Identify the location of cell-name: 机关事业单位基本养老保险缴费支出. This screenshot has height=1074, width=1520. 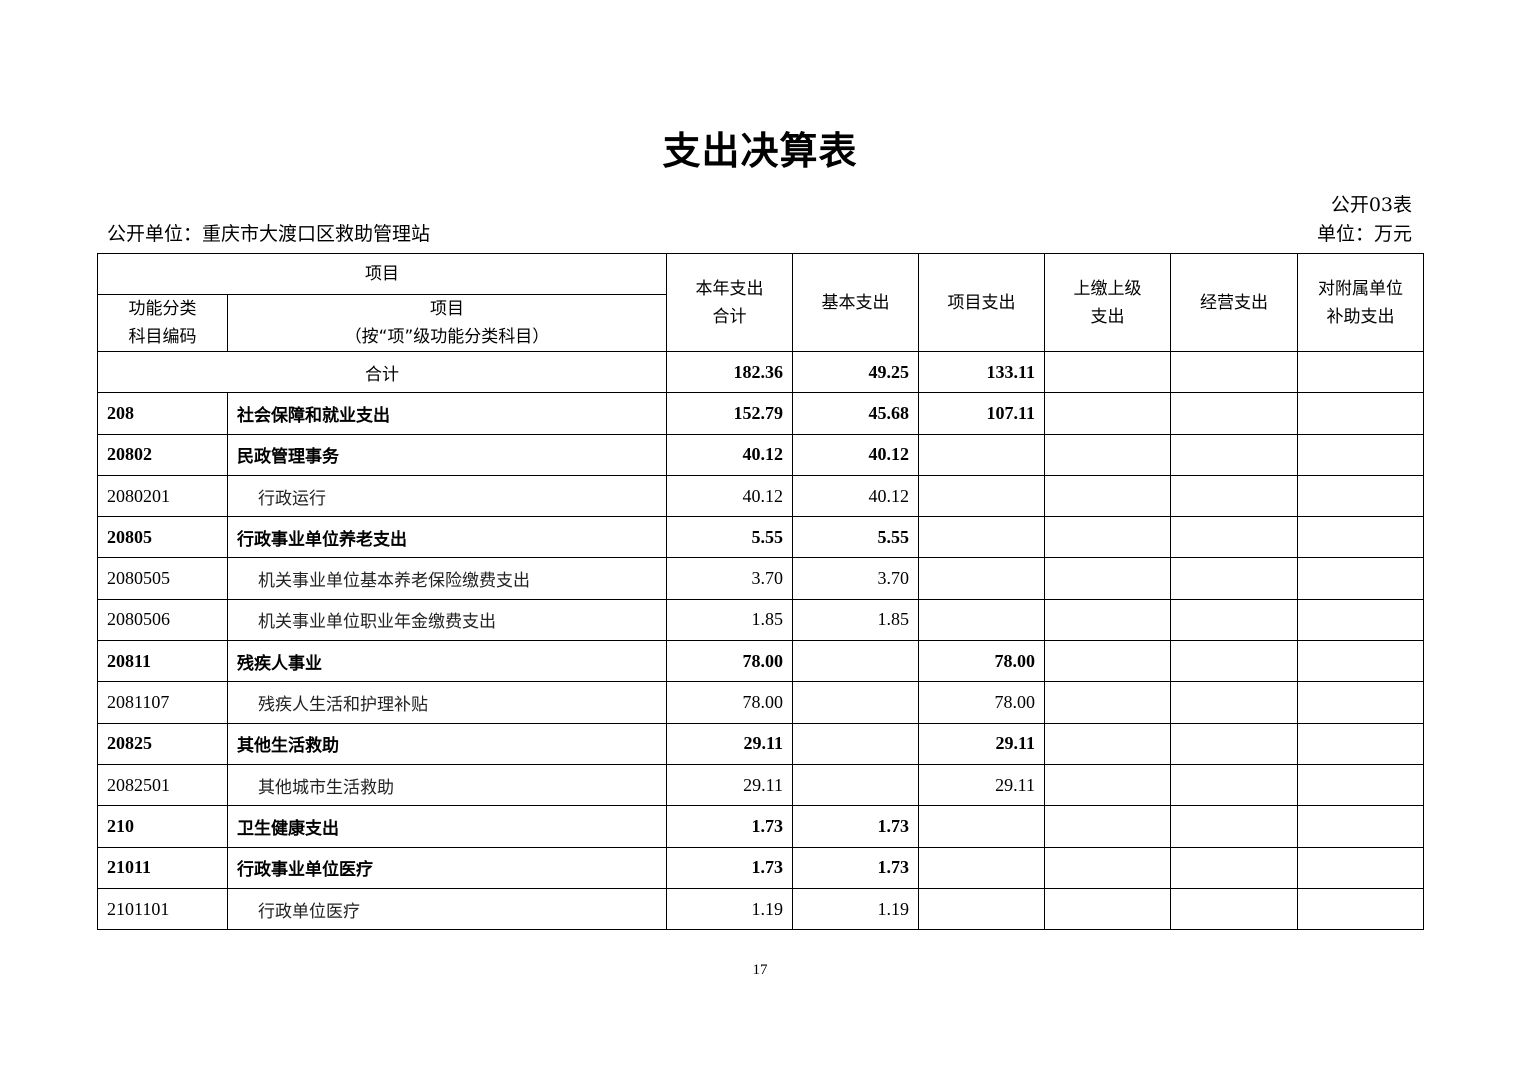
(447, 578).